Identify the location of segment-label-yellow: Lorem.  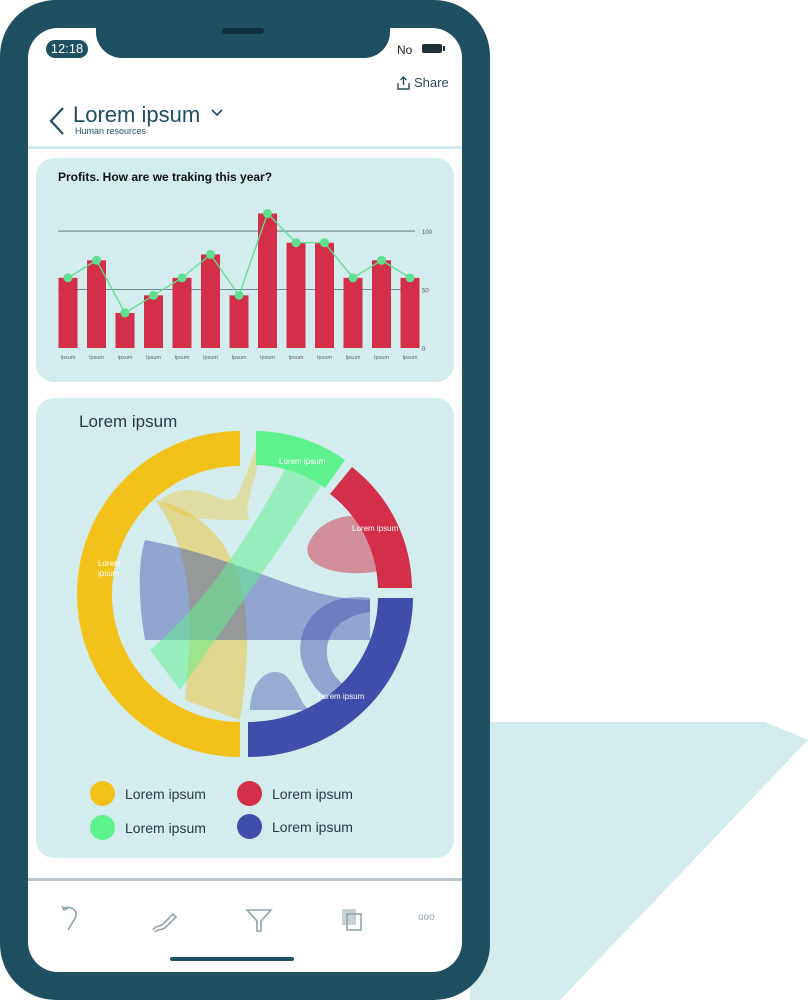
(109, 563).